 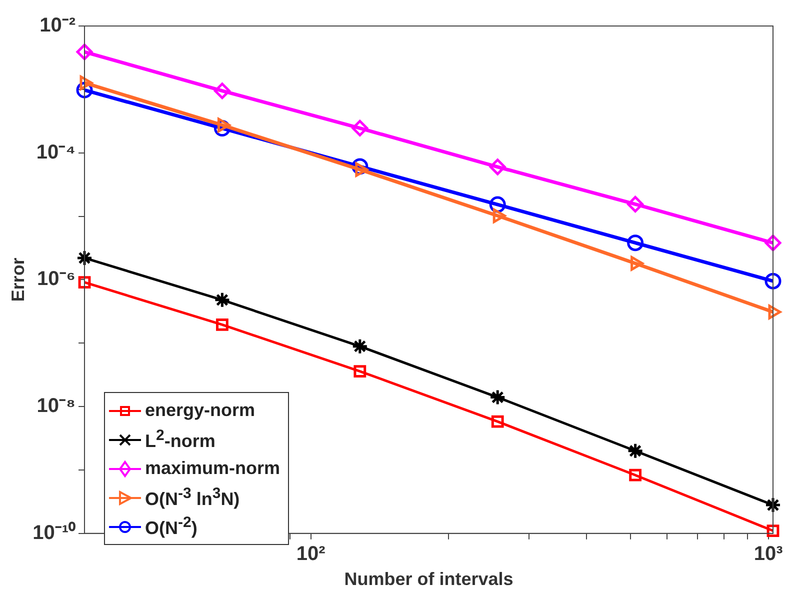 I want to click on y-tick-label: 10⁻⁶, so click(x=56, y=279).